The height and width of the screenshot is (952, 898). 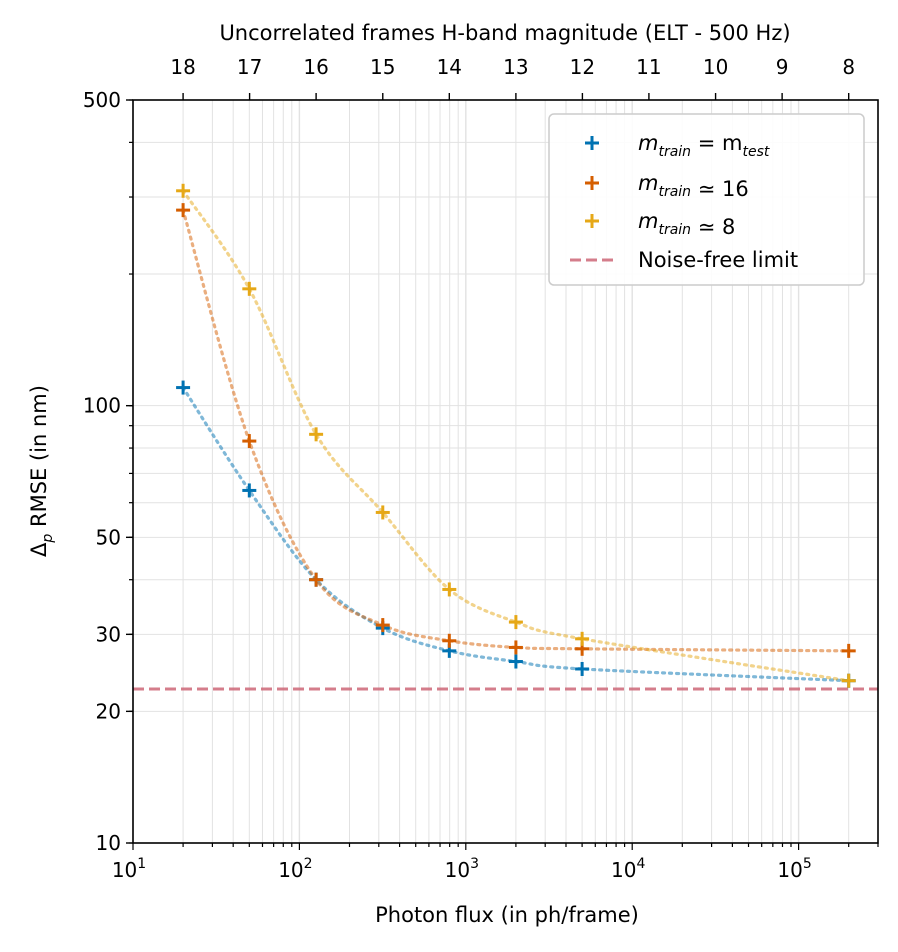 What do you see at coordinates (720, 189) in the screenshot?
I see `legend-label-part: ≃ 16` at bounding box center [720, 189].